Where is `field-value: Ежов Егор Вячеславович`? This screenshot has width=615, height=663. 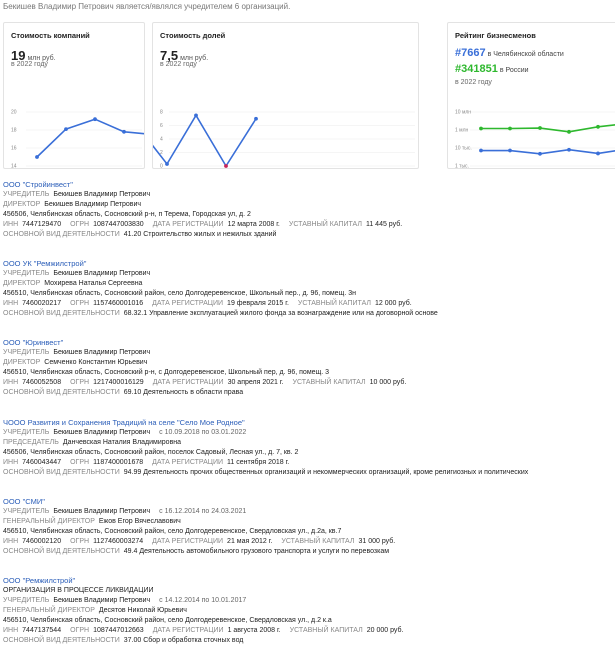 field-value: Ежов Егор Вячеславович is located at coordinates (139, 522).